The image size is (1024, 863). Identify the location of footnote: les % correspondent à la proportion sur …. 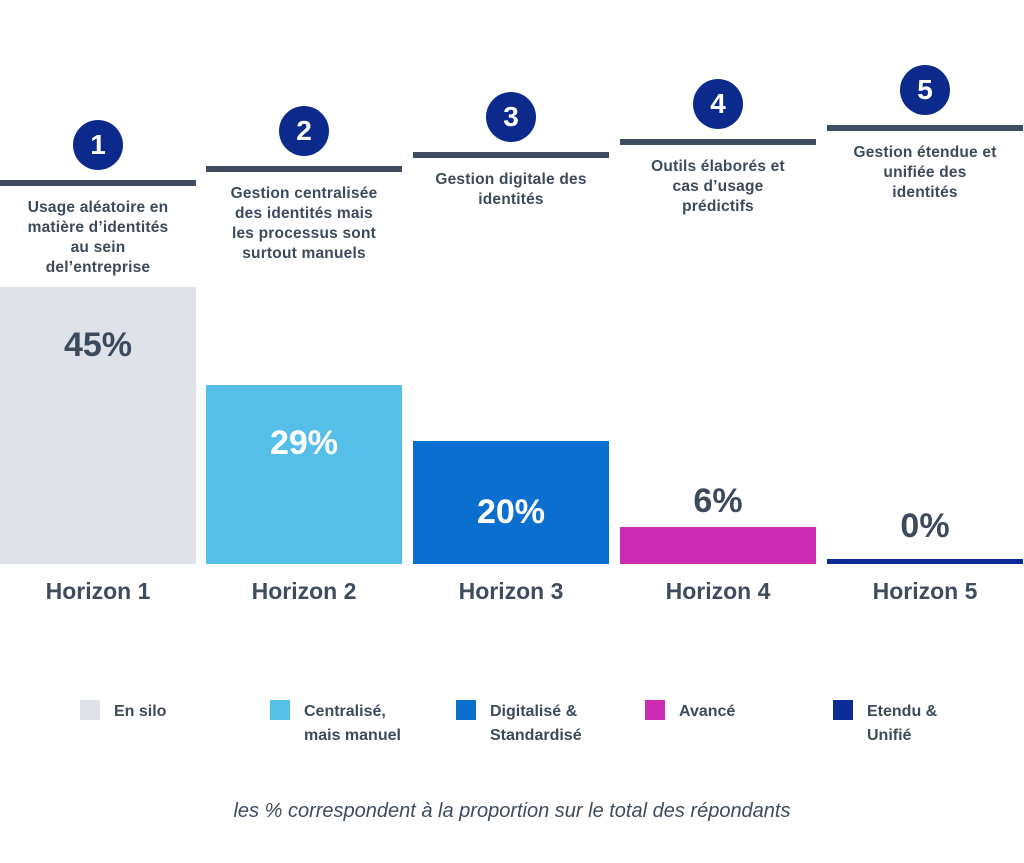
(512, 811).